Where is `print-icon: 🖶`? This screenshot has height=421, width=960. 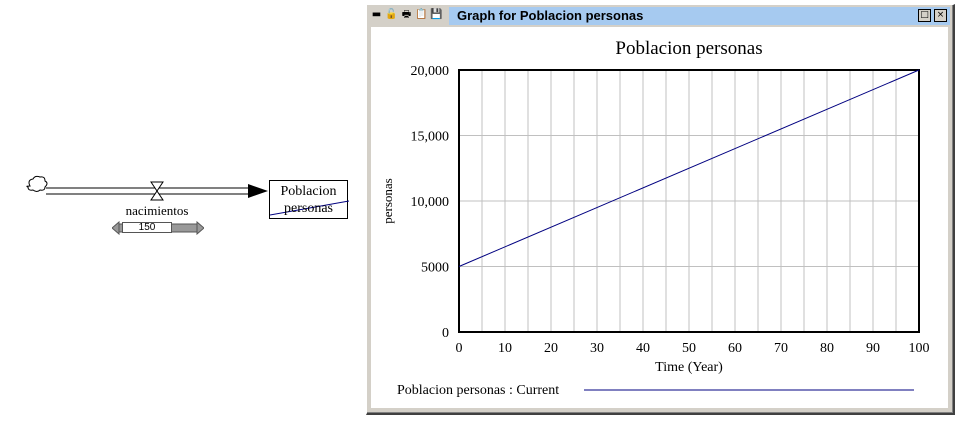
print-icon: 🖶 is located at coordinates (406, 14).